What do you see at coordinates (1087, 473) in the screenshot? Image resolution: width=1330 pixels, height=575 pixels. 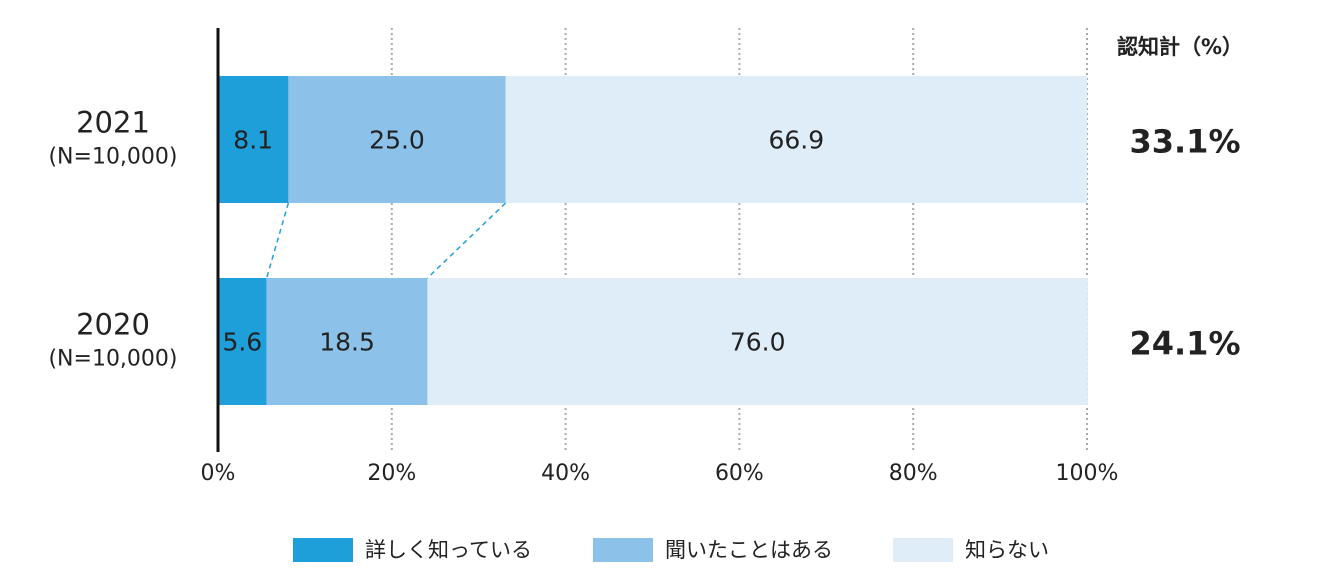 I see `x-tick-label: 100%` at bounding box center [1087, 473].